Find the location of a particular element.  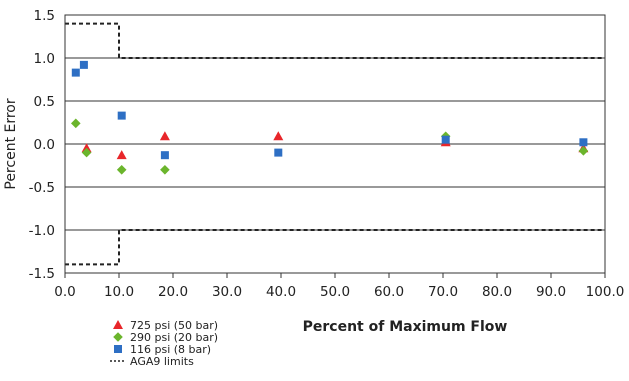

series-triangle is located at coordinates (335, 145).